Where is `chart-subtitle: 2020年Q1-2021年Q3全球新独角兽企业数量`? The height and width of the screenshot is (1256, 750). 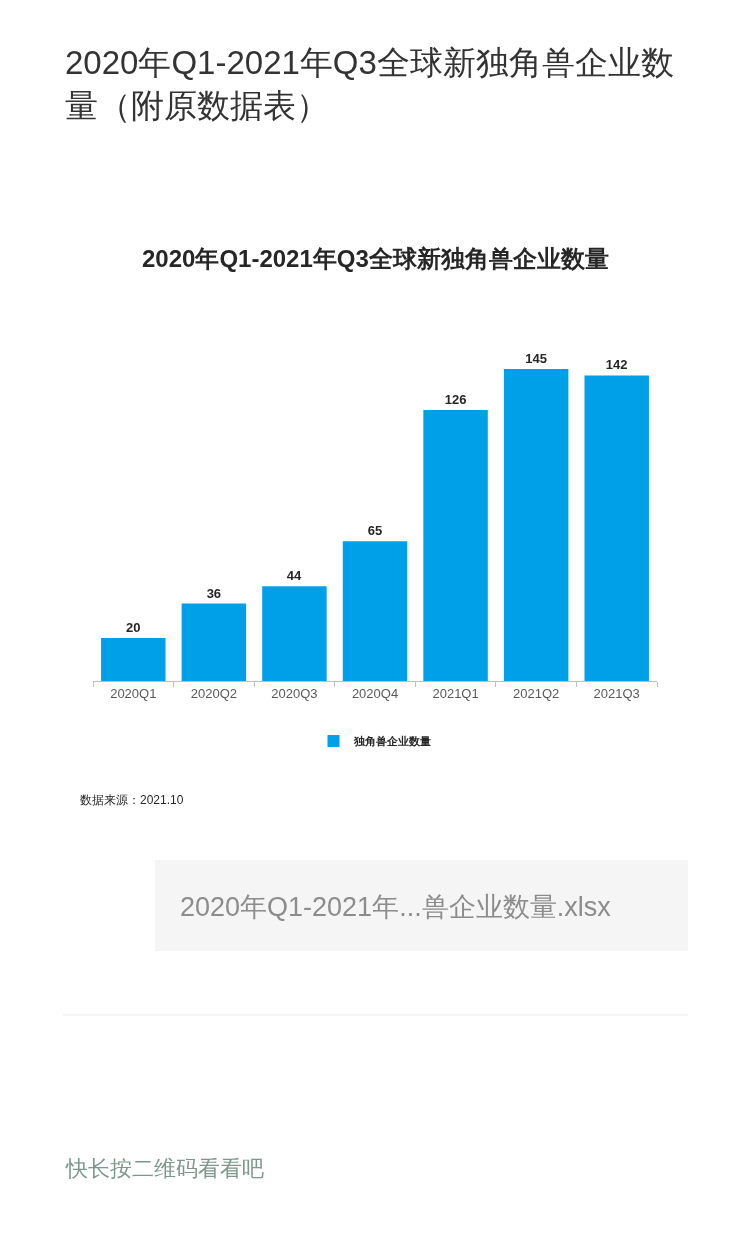
chart-subtitle: 2020年Q1-2021年Q3全球新独角兽企业数量 is located at coordinates (375, 258).